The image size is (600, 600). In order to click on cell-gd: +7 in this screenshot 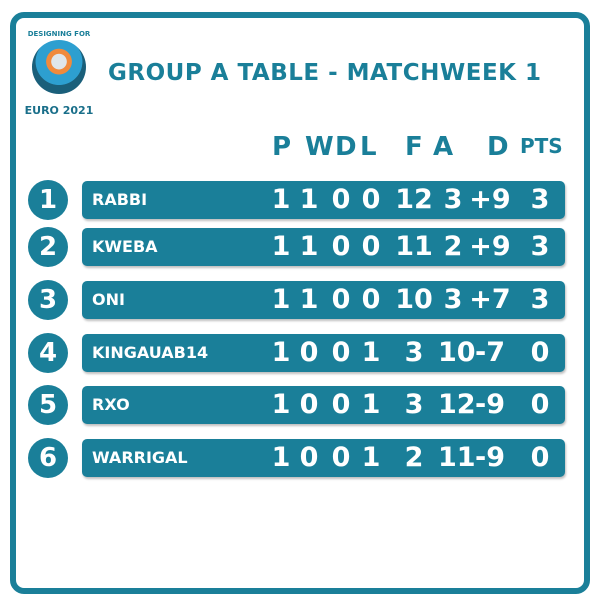, I will do `click(490, 299)`.